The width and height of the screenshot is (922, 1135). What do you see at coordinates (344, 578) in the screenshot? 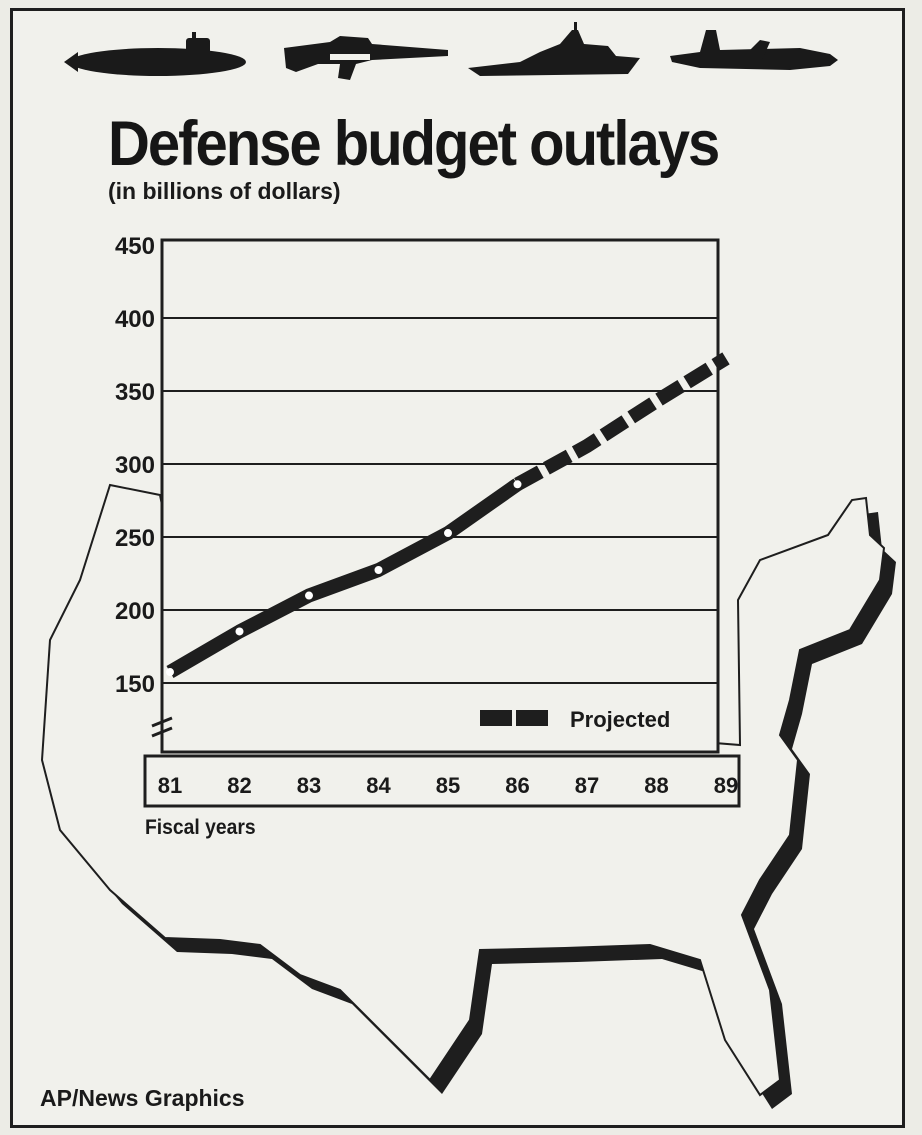
I see `actual-series-line` at bounding box center [344, 578].